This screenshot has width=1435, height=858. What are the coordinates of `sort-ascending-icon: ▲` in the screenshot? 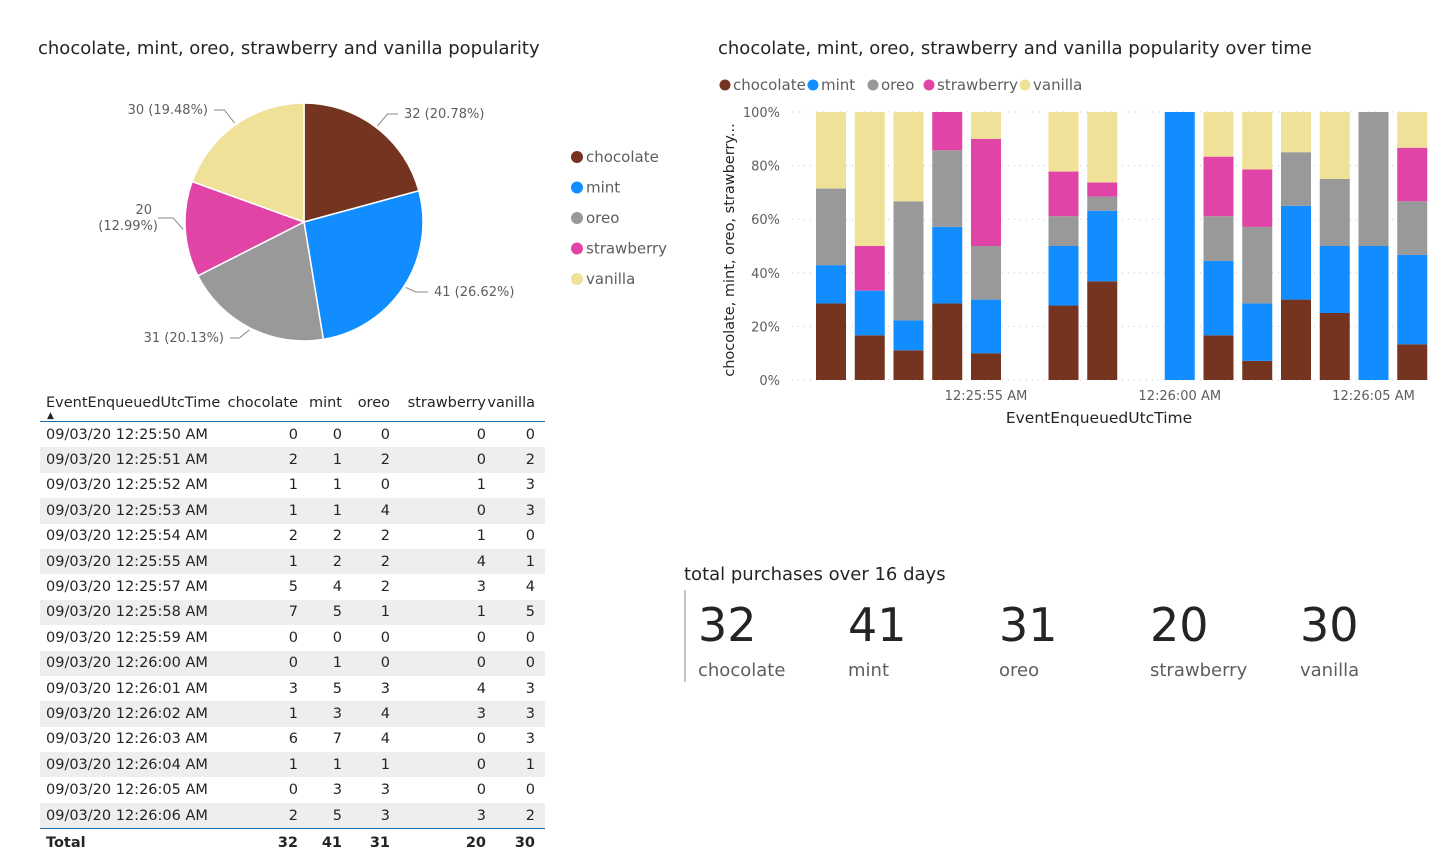 It's located at (50, 416).